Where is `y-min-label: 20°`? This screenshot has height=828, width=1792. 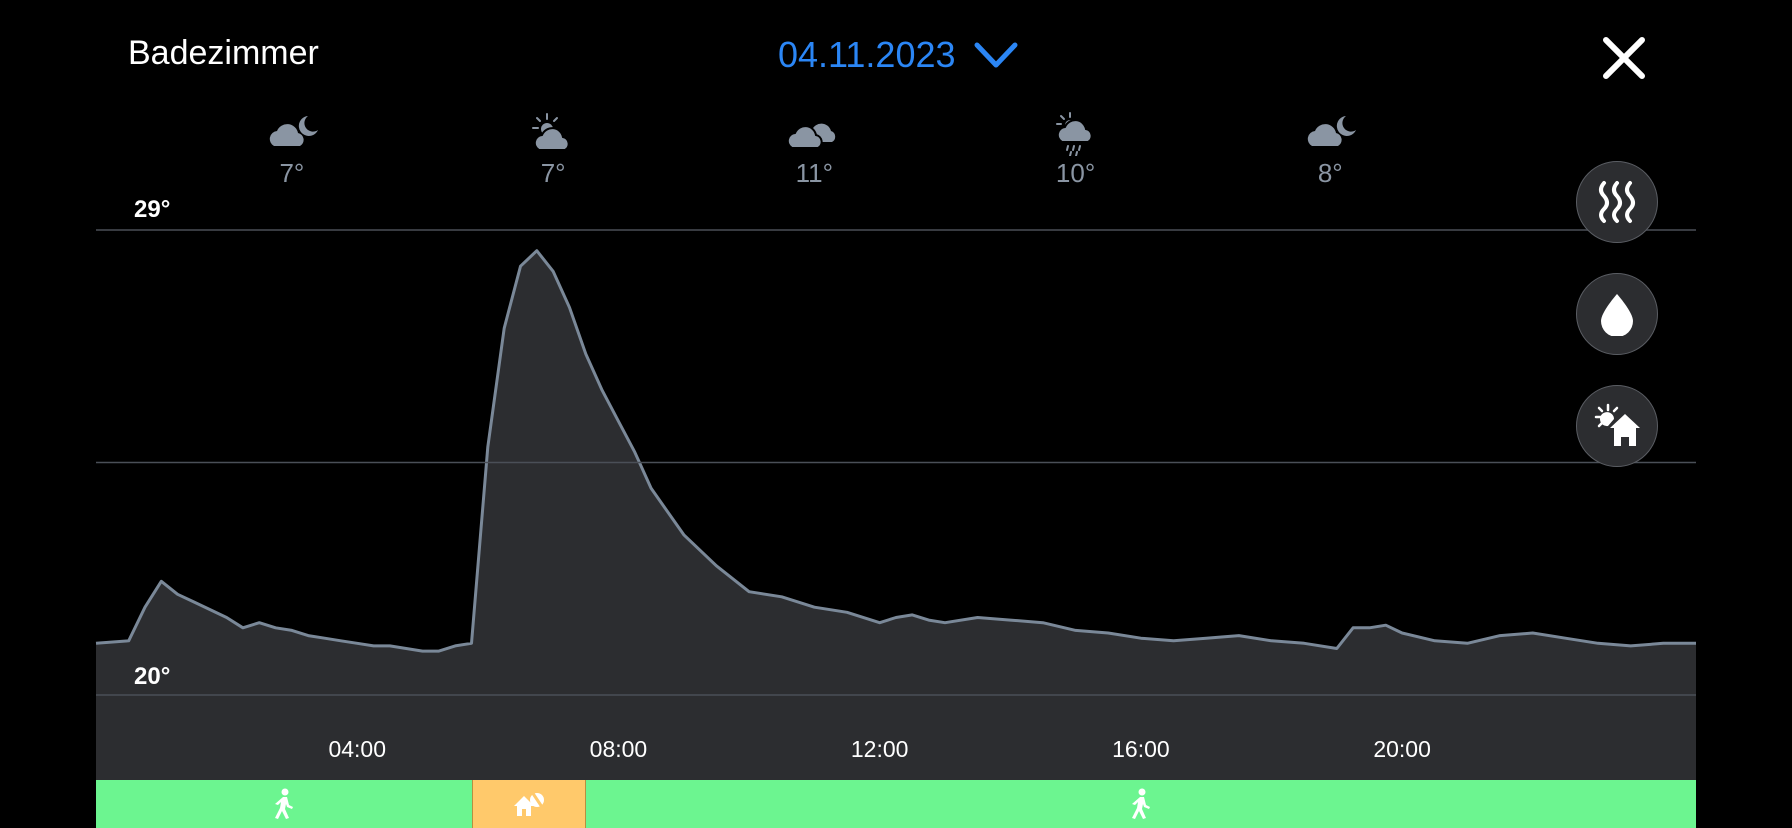
y-min-label: 20° is located at coordinates (152, 676).